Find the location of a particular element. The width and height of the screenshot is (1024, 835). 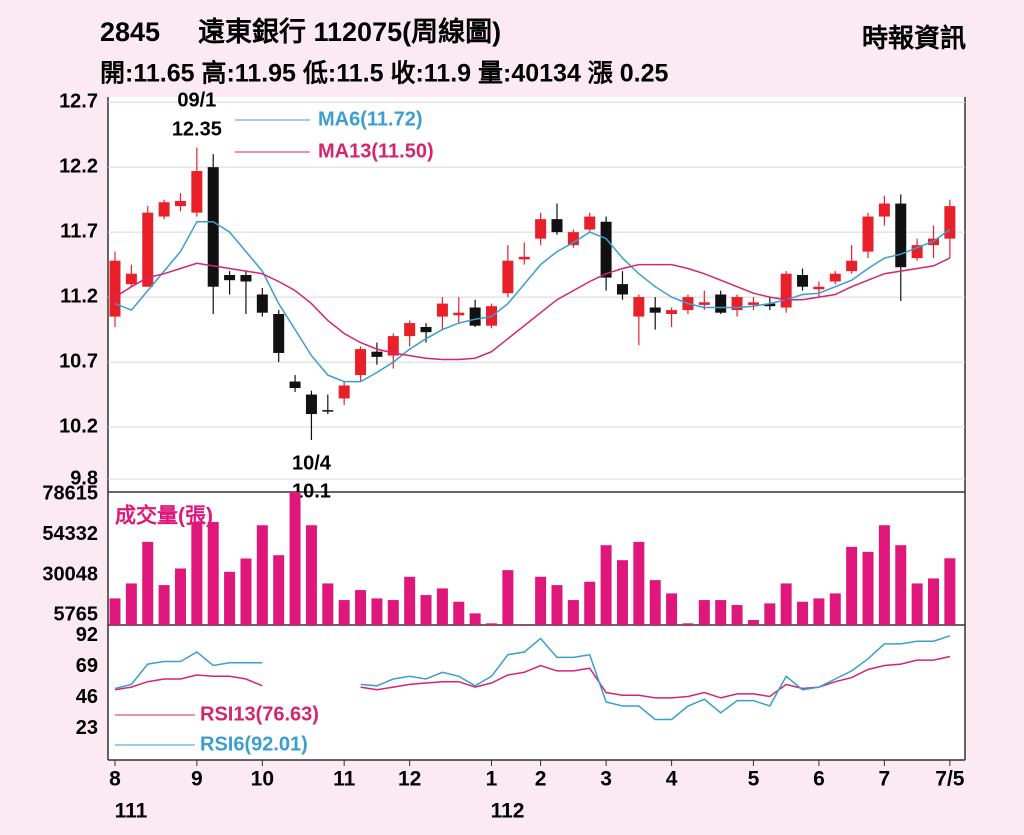

panel-title: 成交量(張) is located at coordinates (164, 516).